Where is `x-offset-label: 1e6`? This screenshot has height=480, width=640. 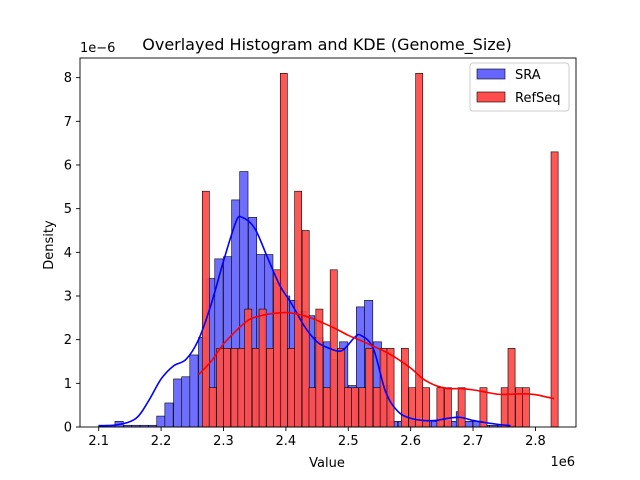
x-offset-label: 1e6 is located at coordinates (562, 462).